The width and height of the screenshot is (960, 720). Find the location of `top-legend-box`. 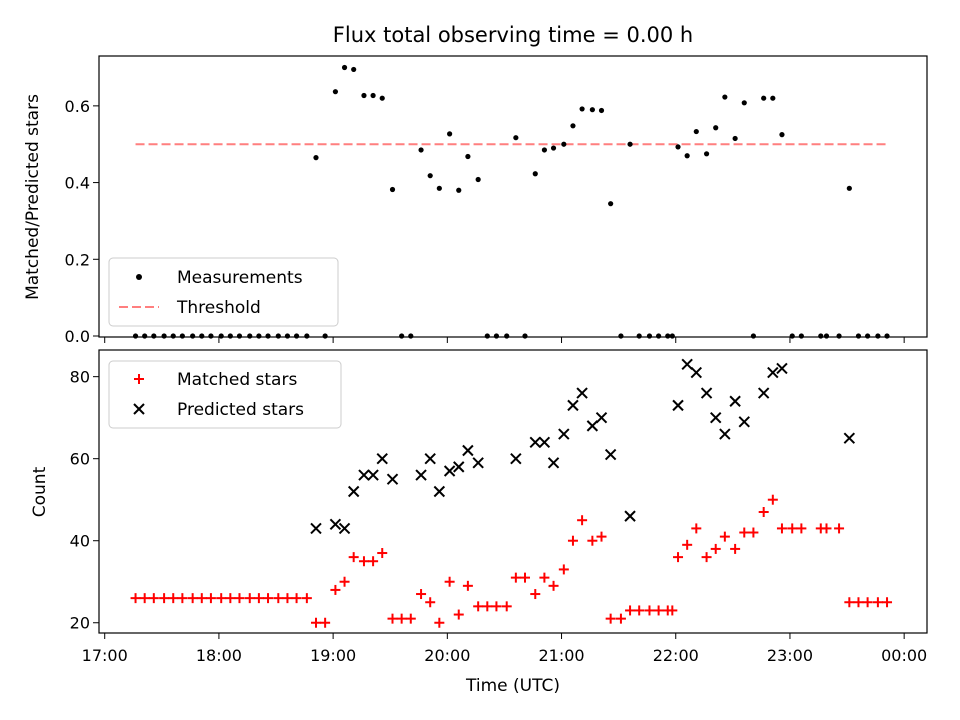

top-legend-box is located at coordinates (223, 292).